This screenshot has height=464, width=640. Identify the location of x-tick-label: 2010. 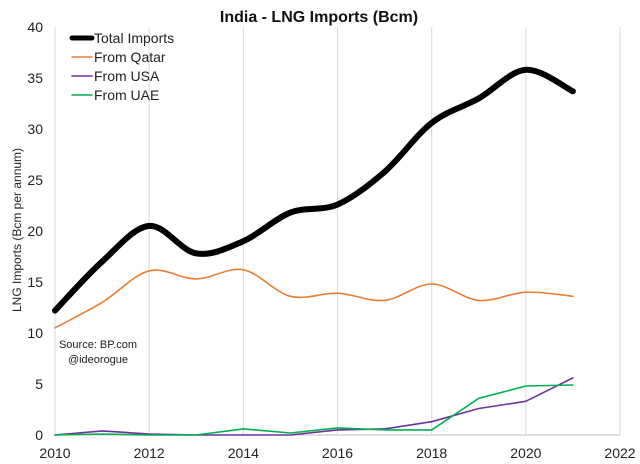
(54, 453).